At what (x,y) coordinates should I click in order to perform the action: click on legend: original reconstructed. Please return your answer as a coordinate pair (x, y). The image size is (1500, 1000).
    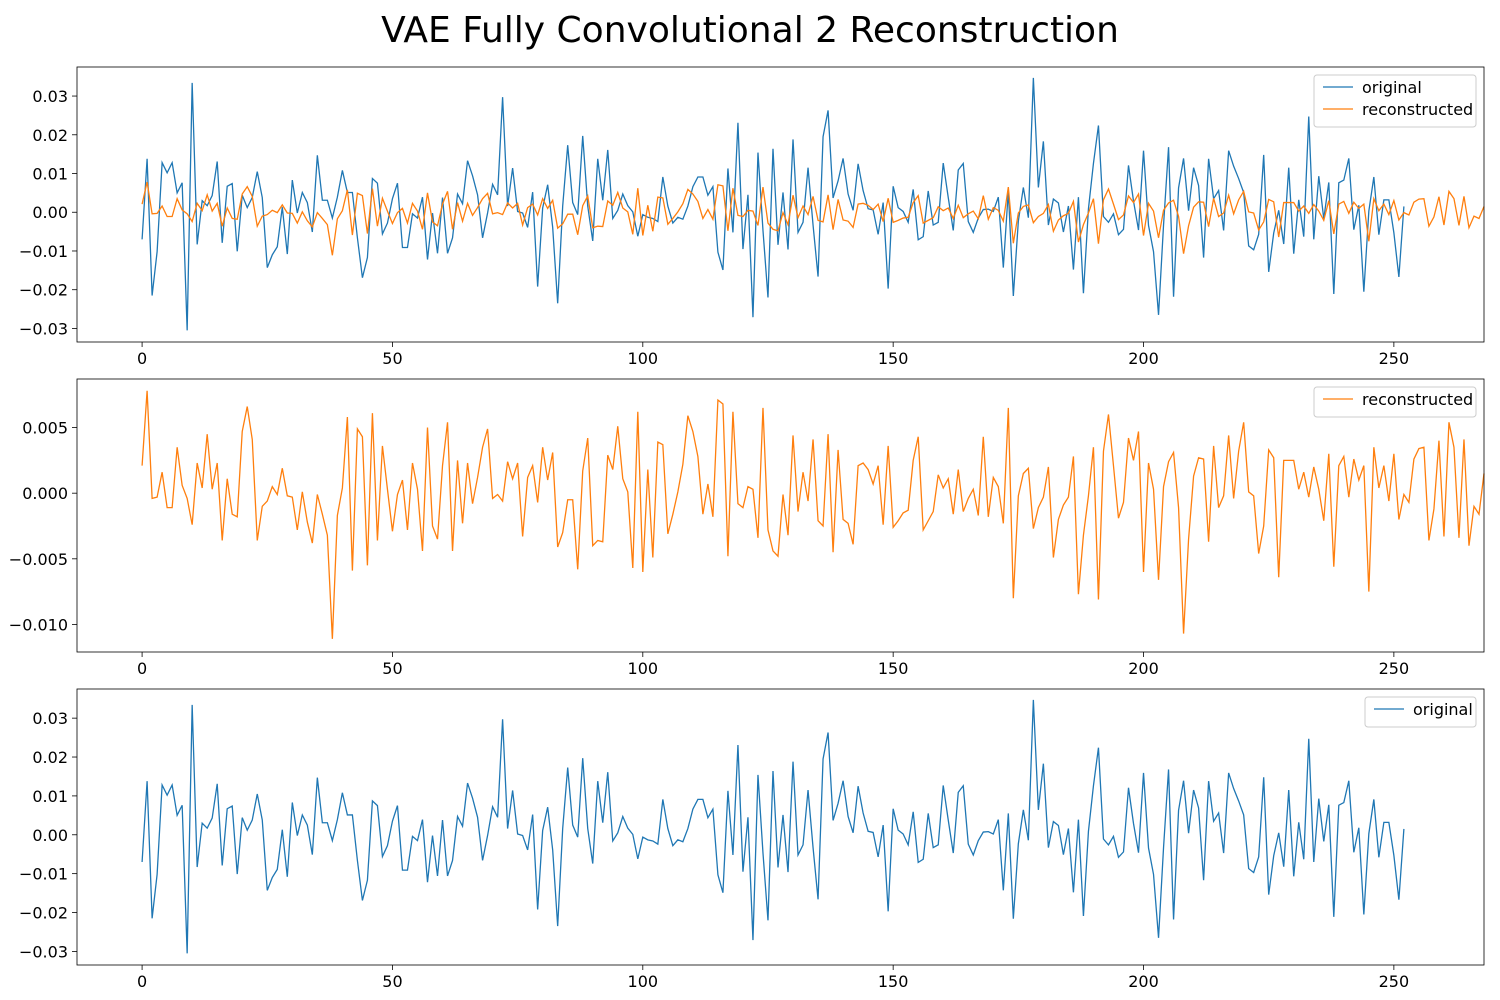
    Looking at the image, I should click on (1395, 101).